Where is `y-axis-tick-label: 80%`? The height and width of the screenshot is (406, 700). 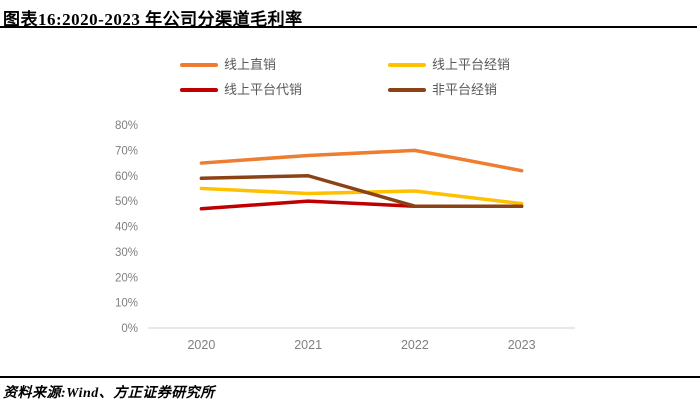
y-axis-tick-label: 80% is located at coordinates (126, 126).